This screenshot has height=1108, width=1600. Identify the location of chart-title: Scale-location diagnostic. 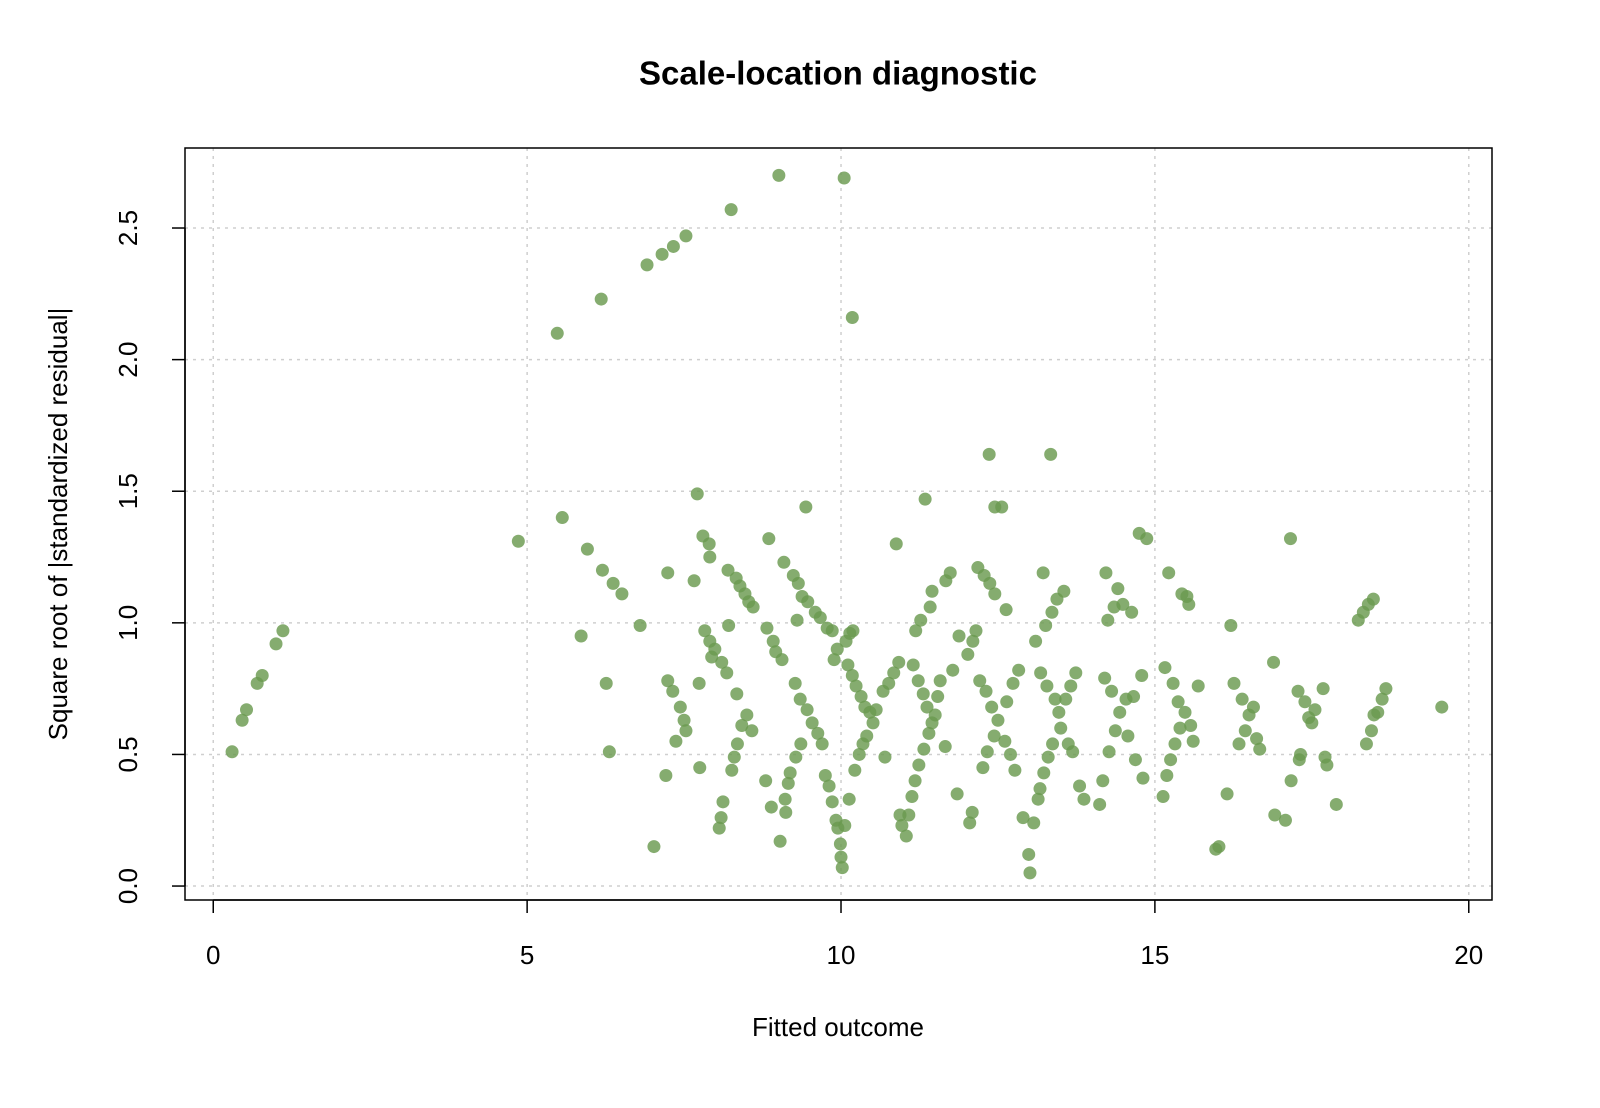
(838, 73).